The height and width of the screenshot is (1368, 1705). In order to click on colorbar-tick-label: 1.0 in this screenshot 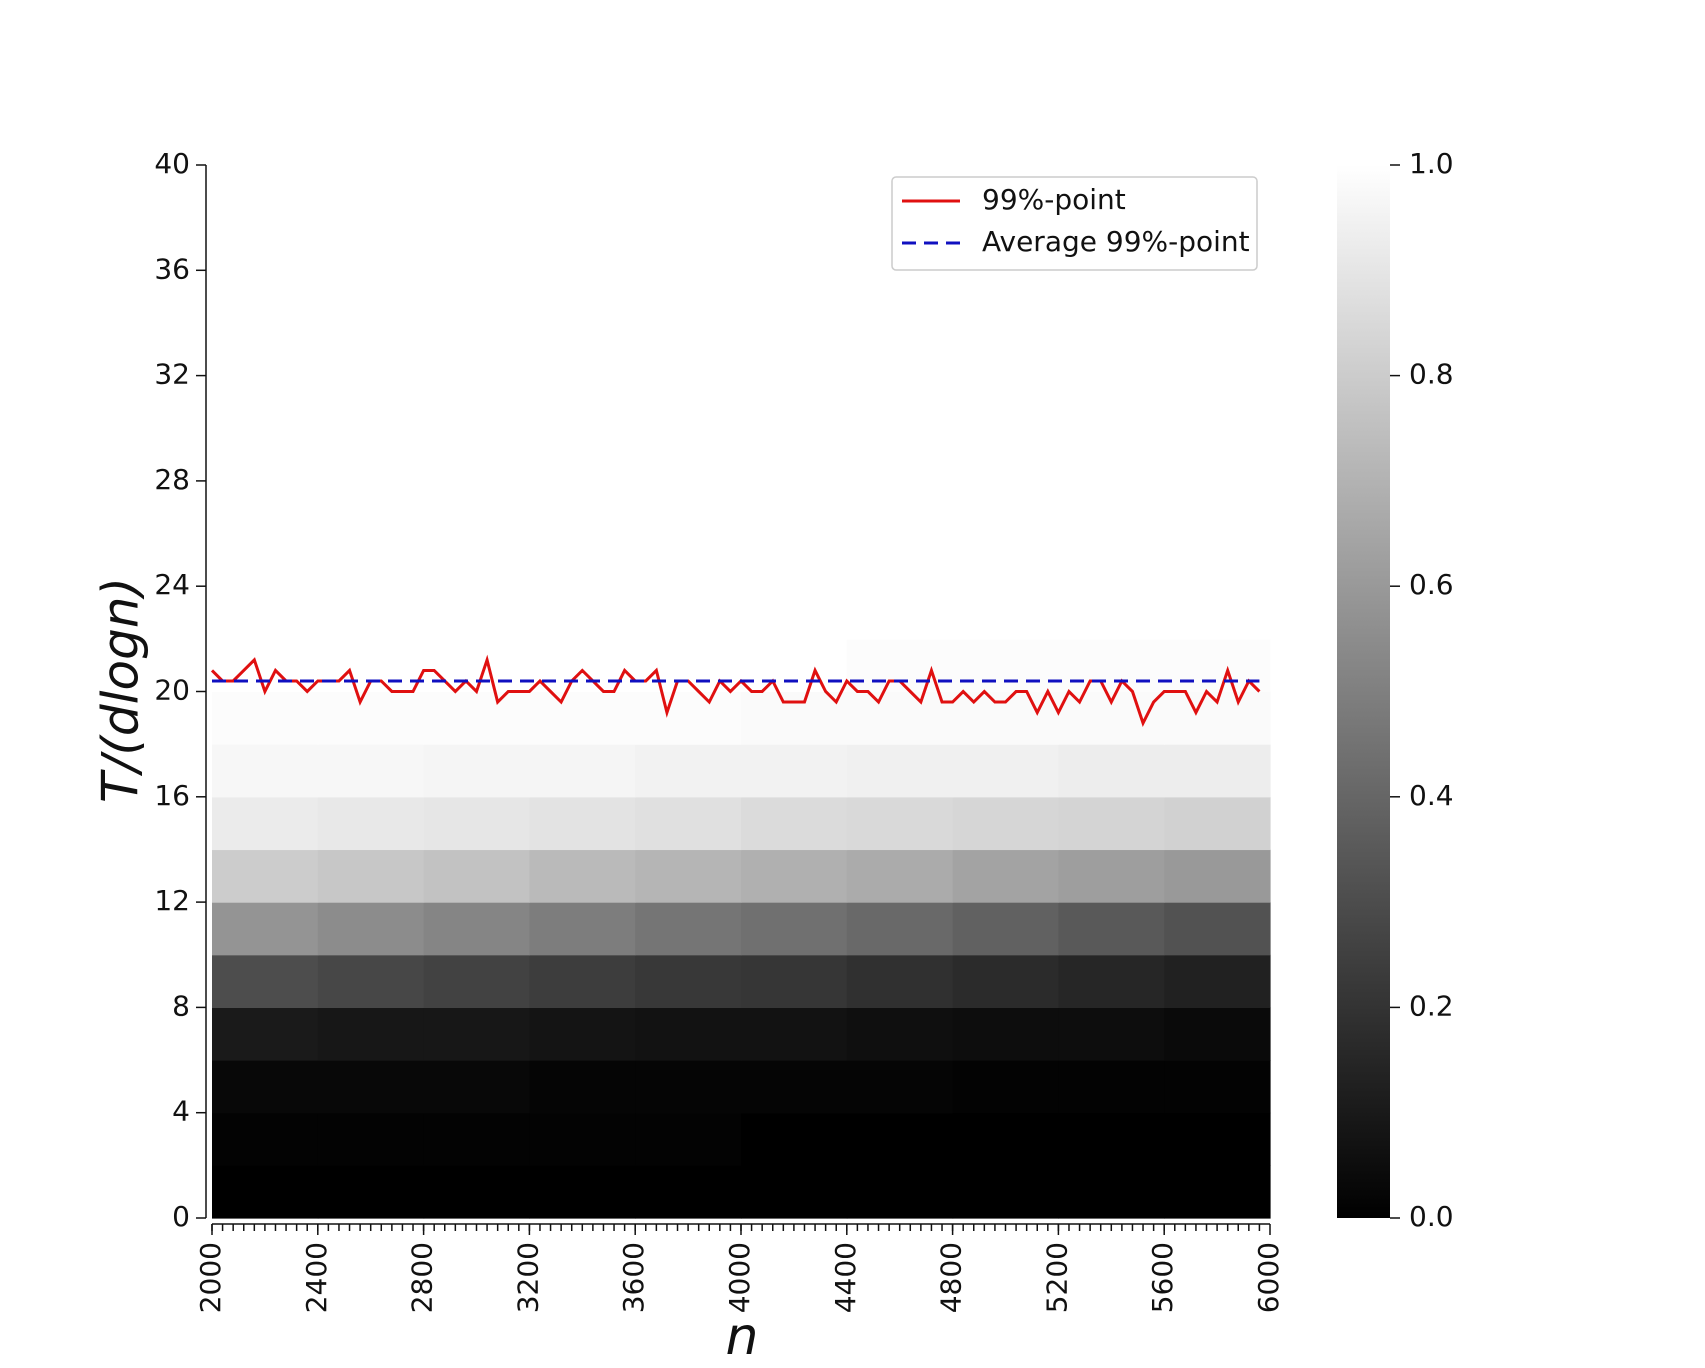, I will do `click(1431, 163)`.